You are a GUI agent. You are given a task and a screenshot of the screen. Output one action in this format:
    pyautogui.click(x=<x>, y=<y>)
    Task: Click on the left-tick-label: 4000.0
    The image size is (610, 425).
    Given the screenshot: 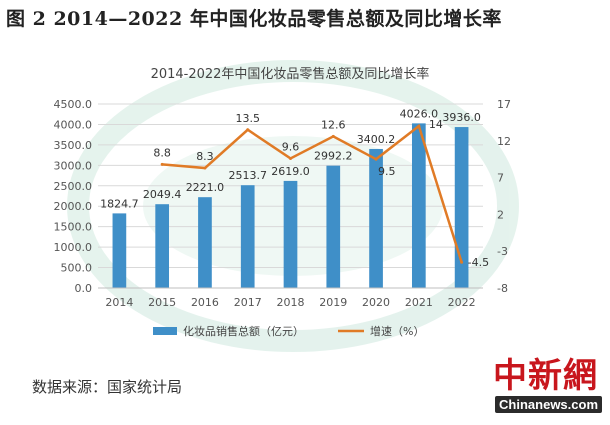 What is the action you would take?
    pyautogui.click(x=73, y=124)
    